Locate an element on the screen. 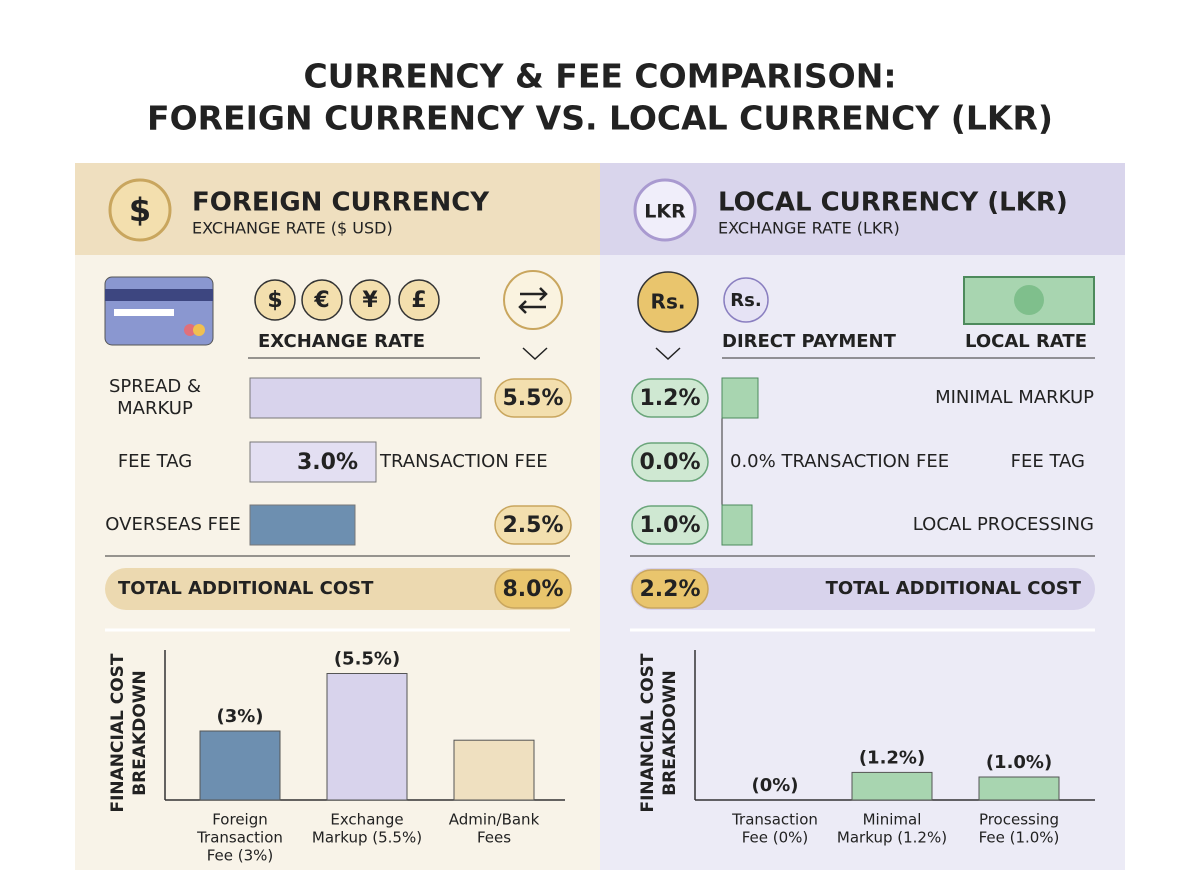  swap-arrows is located at coordinates (533, 300).